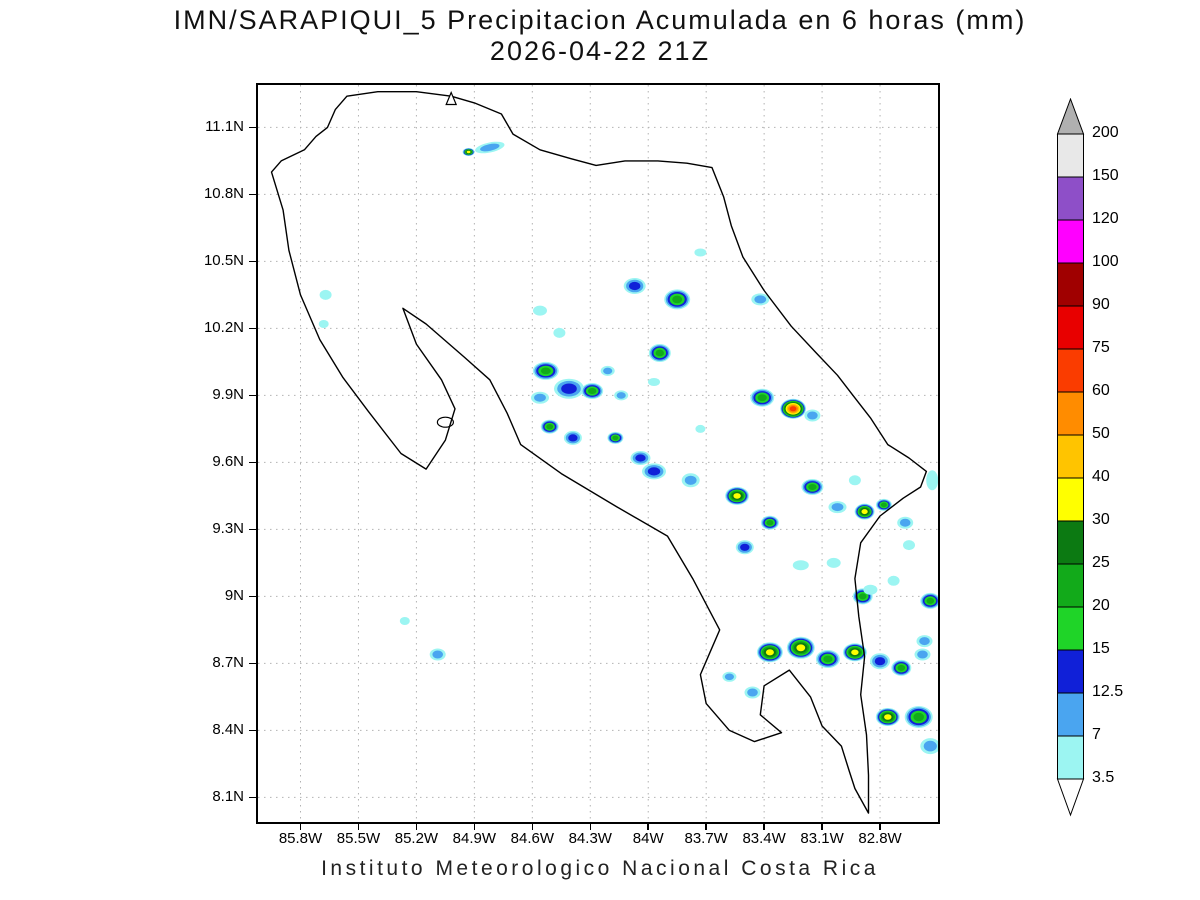 This screenshot has width=1200, height=900. I want to click on x-tick-label: 84.6W, so click(532, 838).